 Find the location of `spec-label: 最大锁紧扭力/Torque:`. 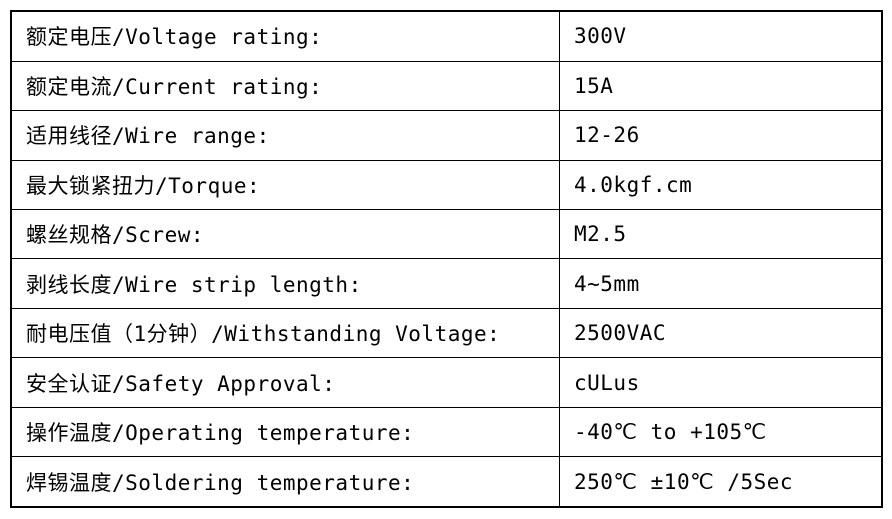

spec-label: 最大锁紧扭力/Torque: is located at coordinates (285, 185).